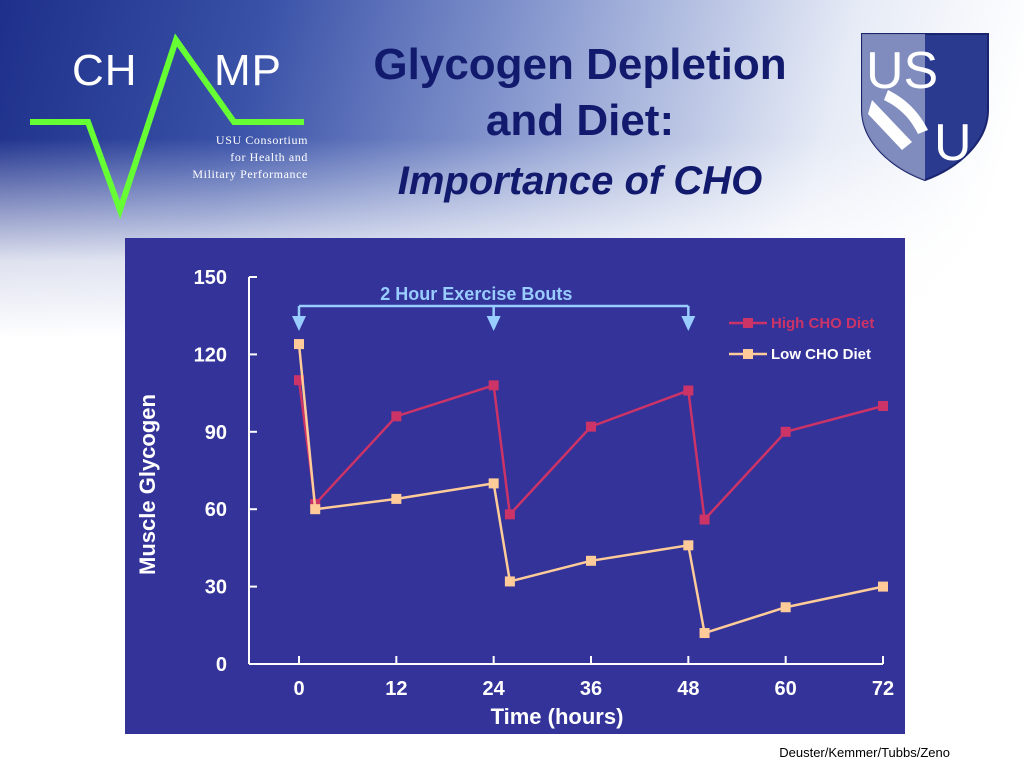 The width and height of the screenshot is (1024, 768). What do you see at coordinates (105, 70) in the screenshot?
I see `logo-champ-prefix: CH` at bounding box center [105, 70].